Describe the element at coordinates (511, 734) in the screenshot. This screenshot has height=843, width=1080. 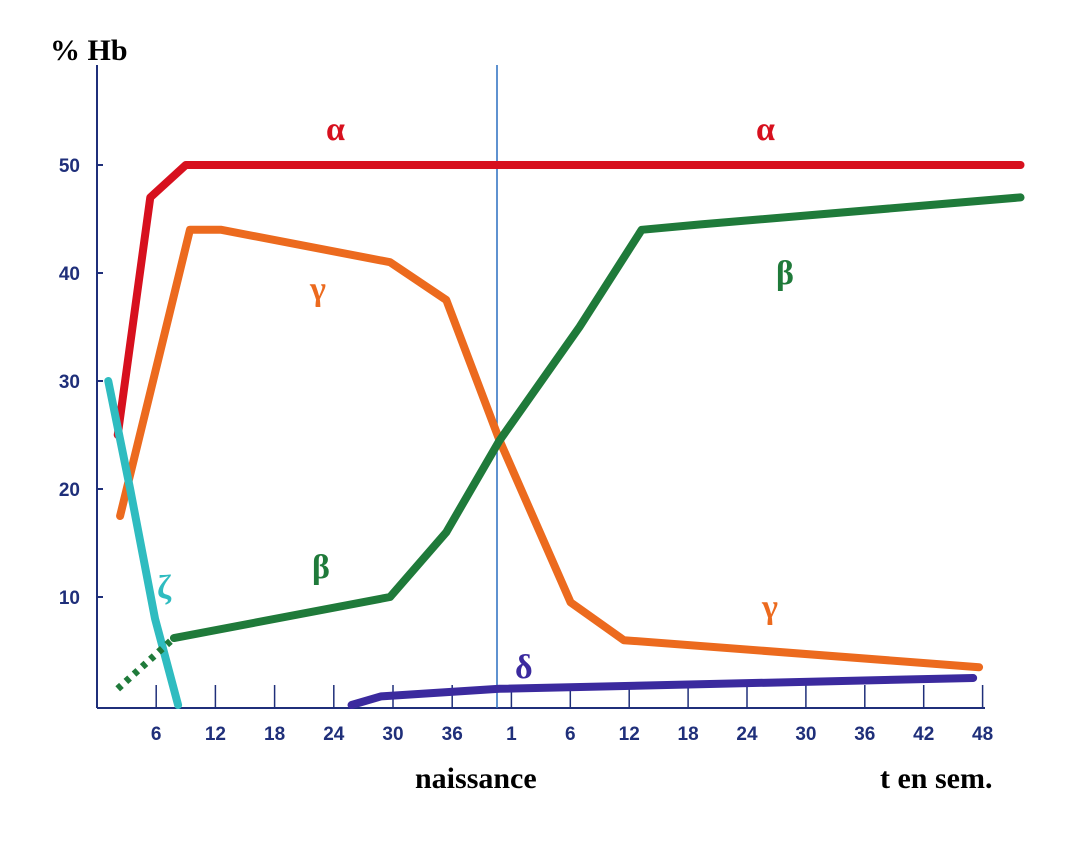
I see `x-tick-label: 1` at that location.